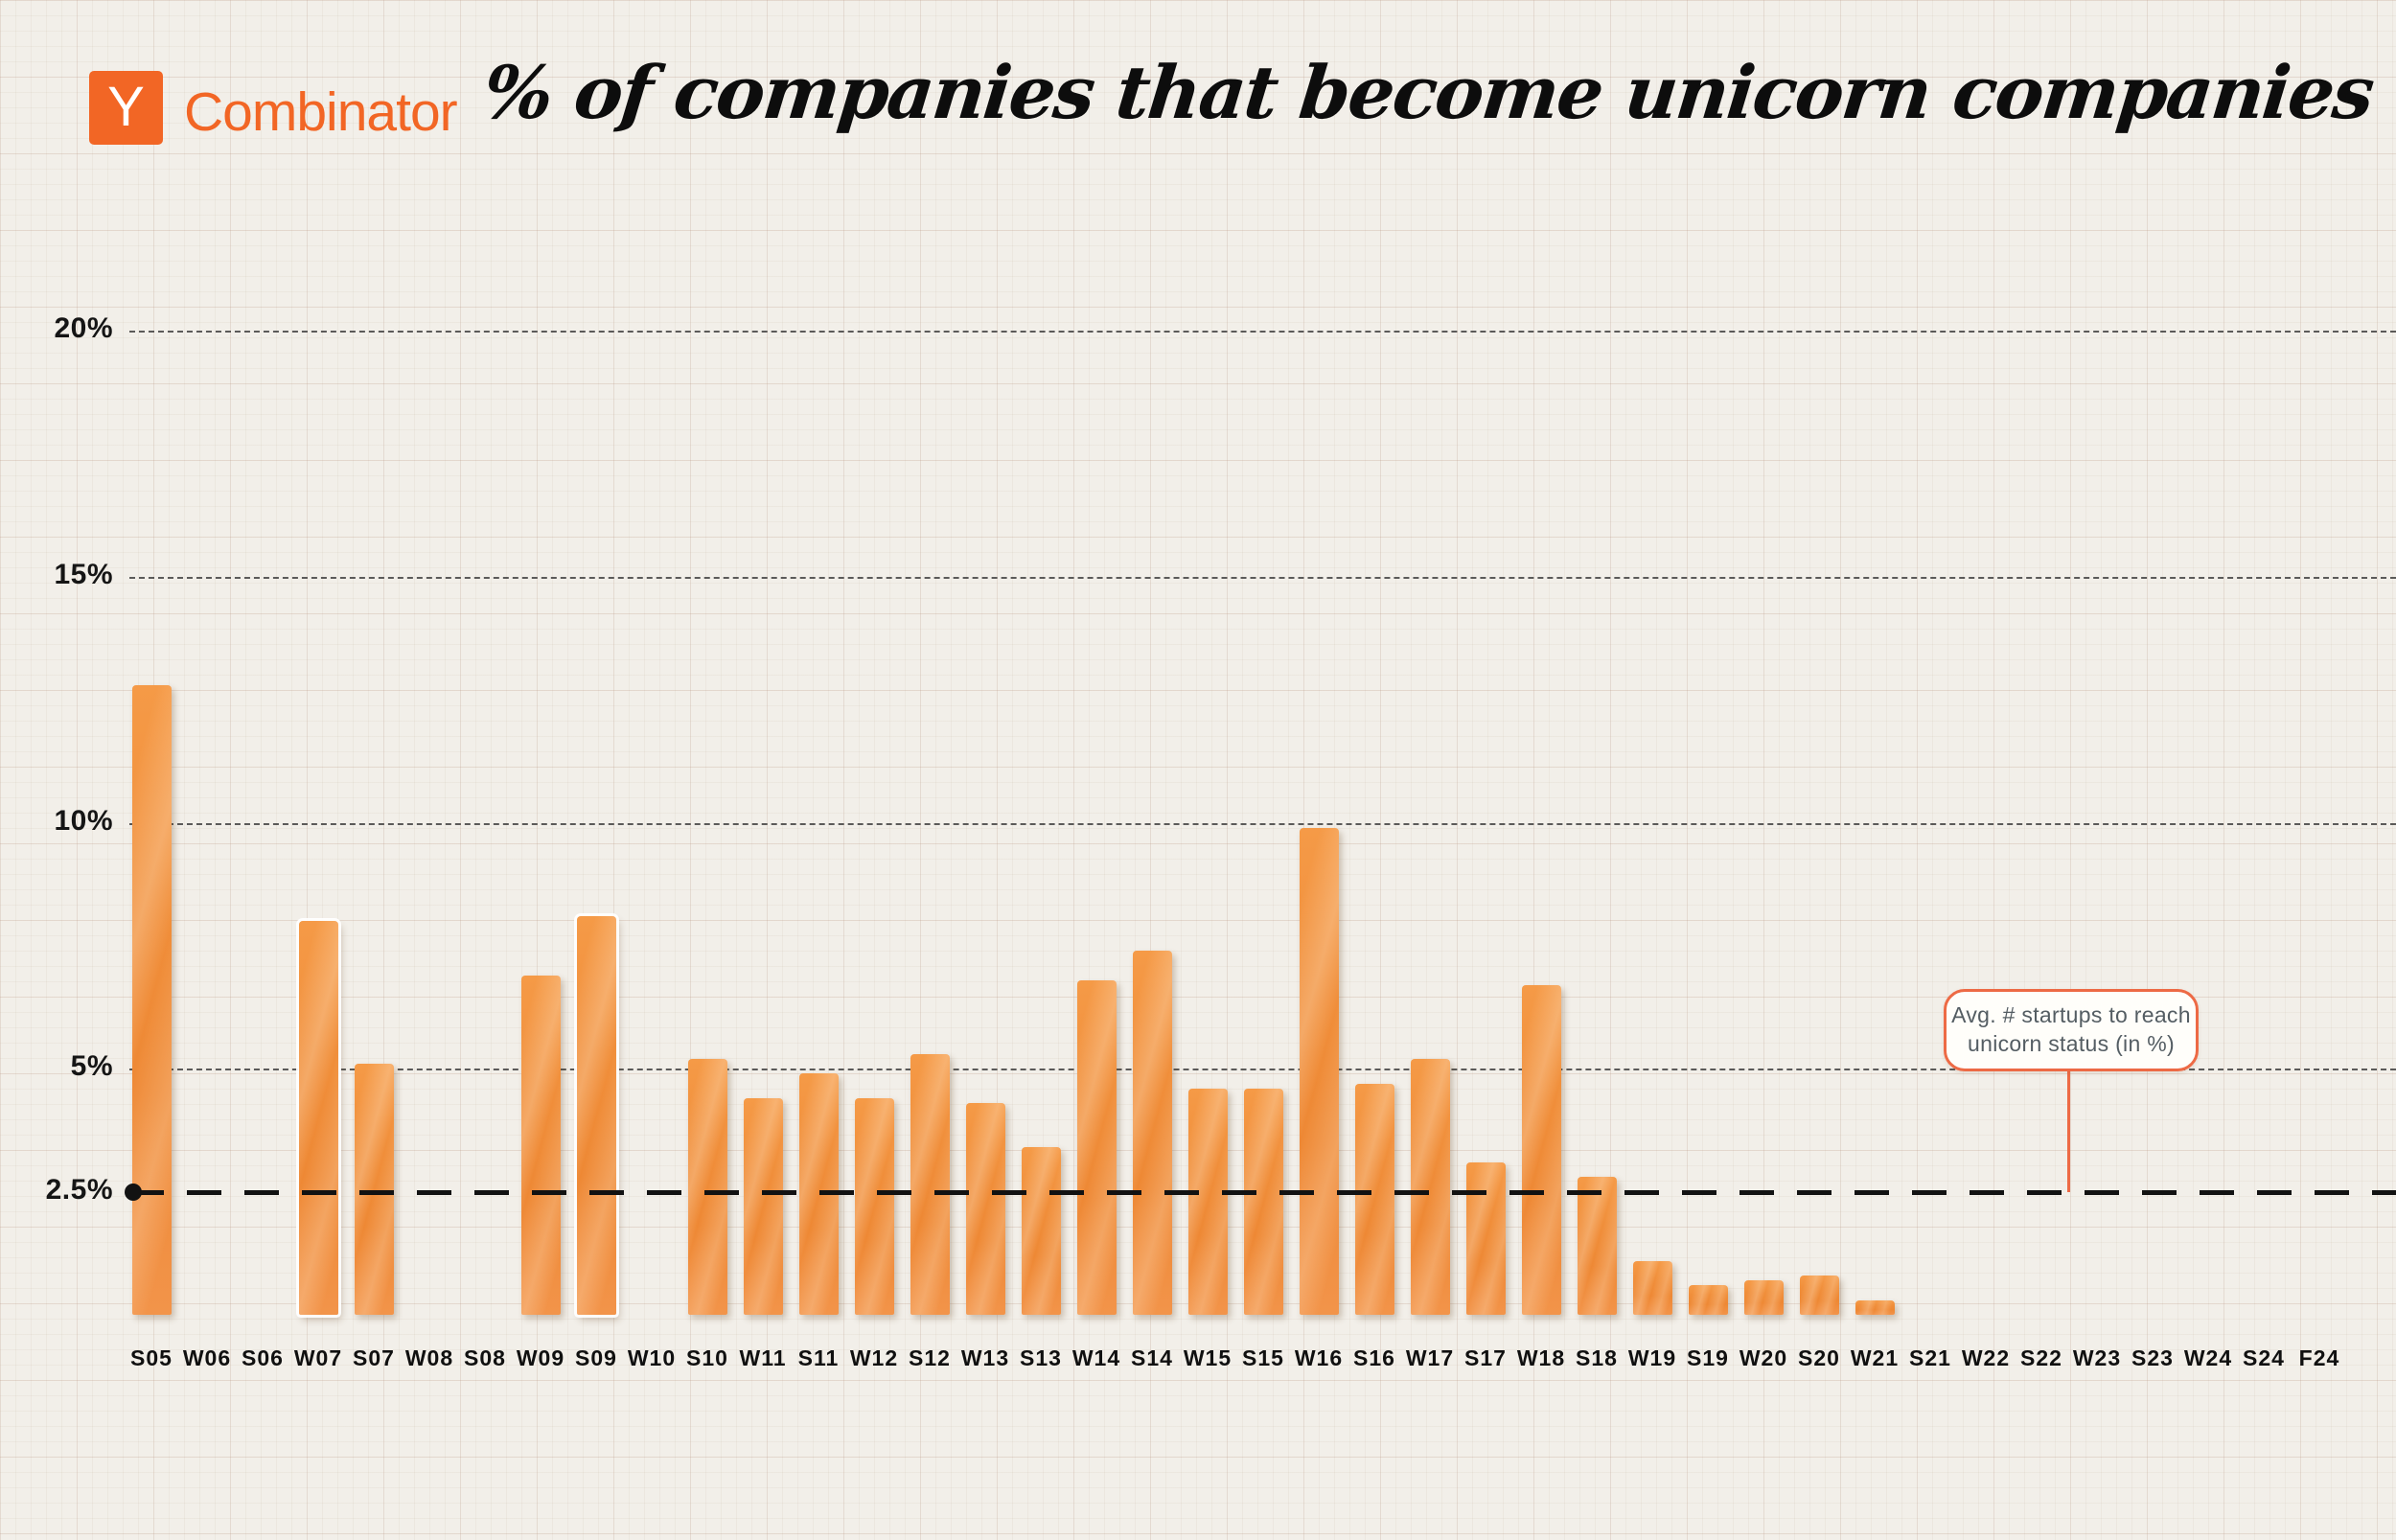 This screenshot has height=1540, width=2396. What do you see at coordinates (1263, 1357) in the screenshot?
I see `xlabel-S15: S15` at bounding box center [1263, 1357].